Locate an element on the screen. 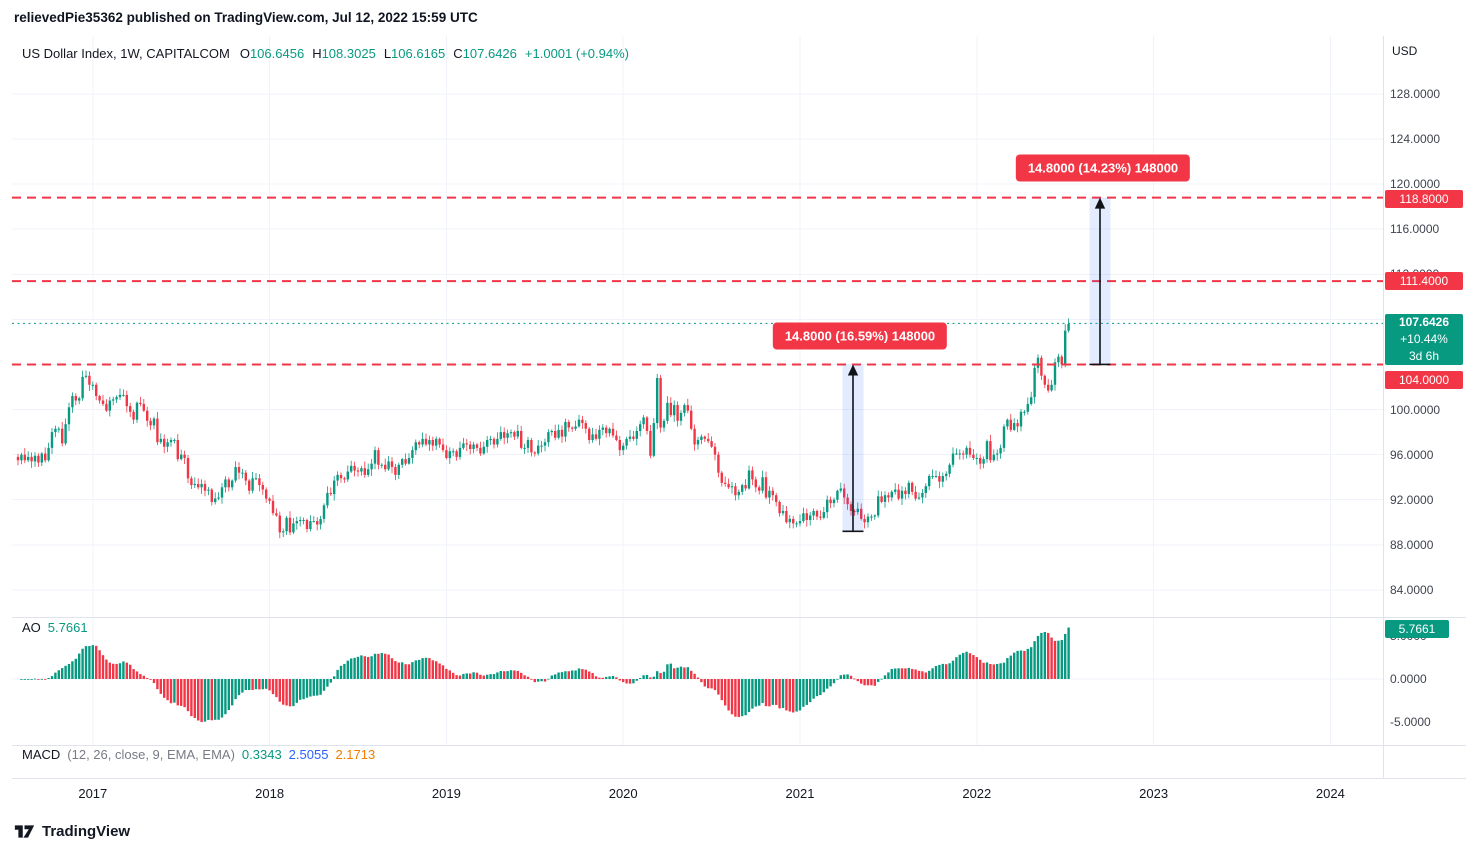  macd-params: (12, 26, close, 9, EMA, EMA) is located at coordinates (151, 754).